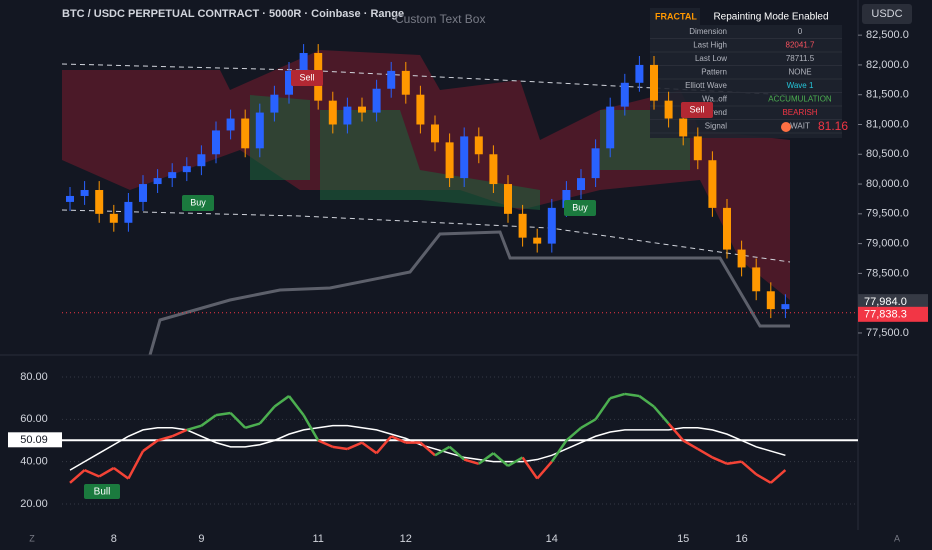 Image resolution: width=932 pixels, height=550 pixels. What do you see at coordinates (887, 154) in the screenshot?
I see `y-tick-label: 80,500.0` at bounding box center [887, 154].